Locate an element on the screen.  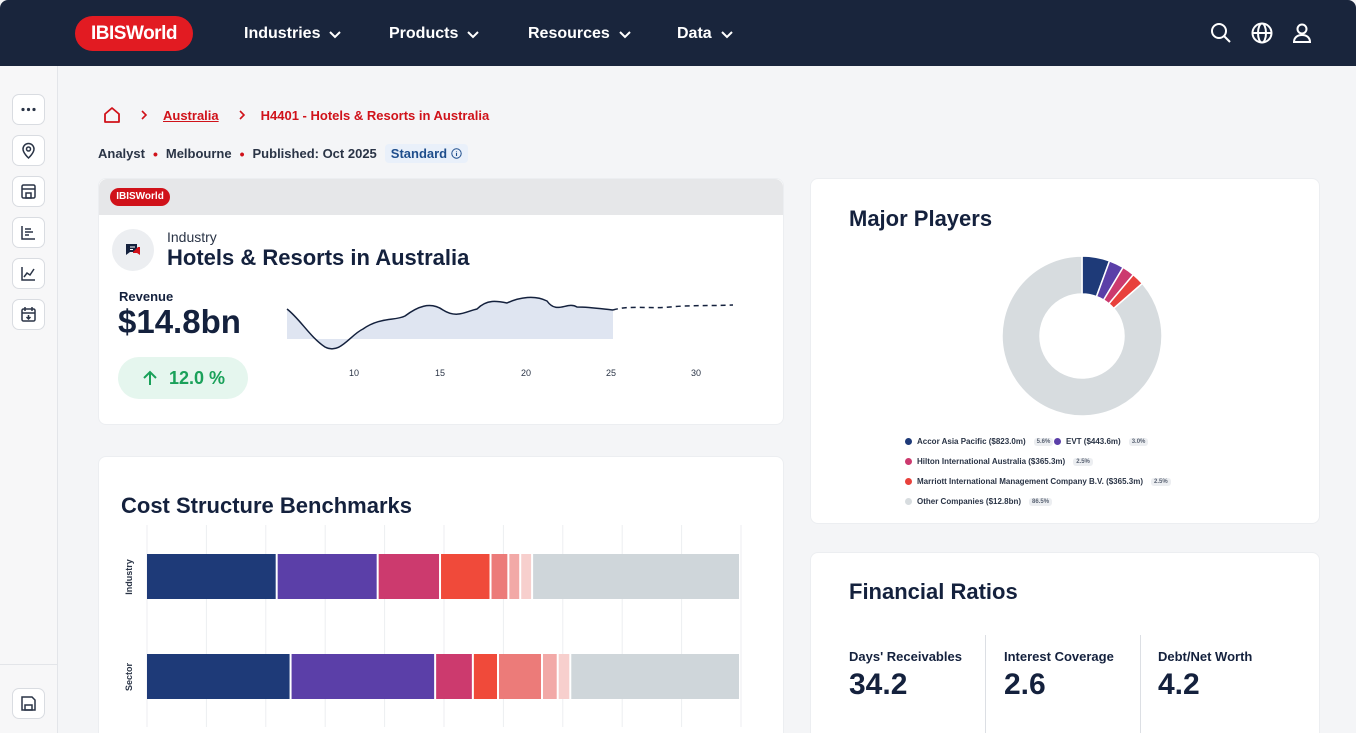
major-players-title: Major Players is located at coordinates (921, 218).